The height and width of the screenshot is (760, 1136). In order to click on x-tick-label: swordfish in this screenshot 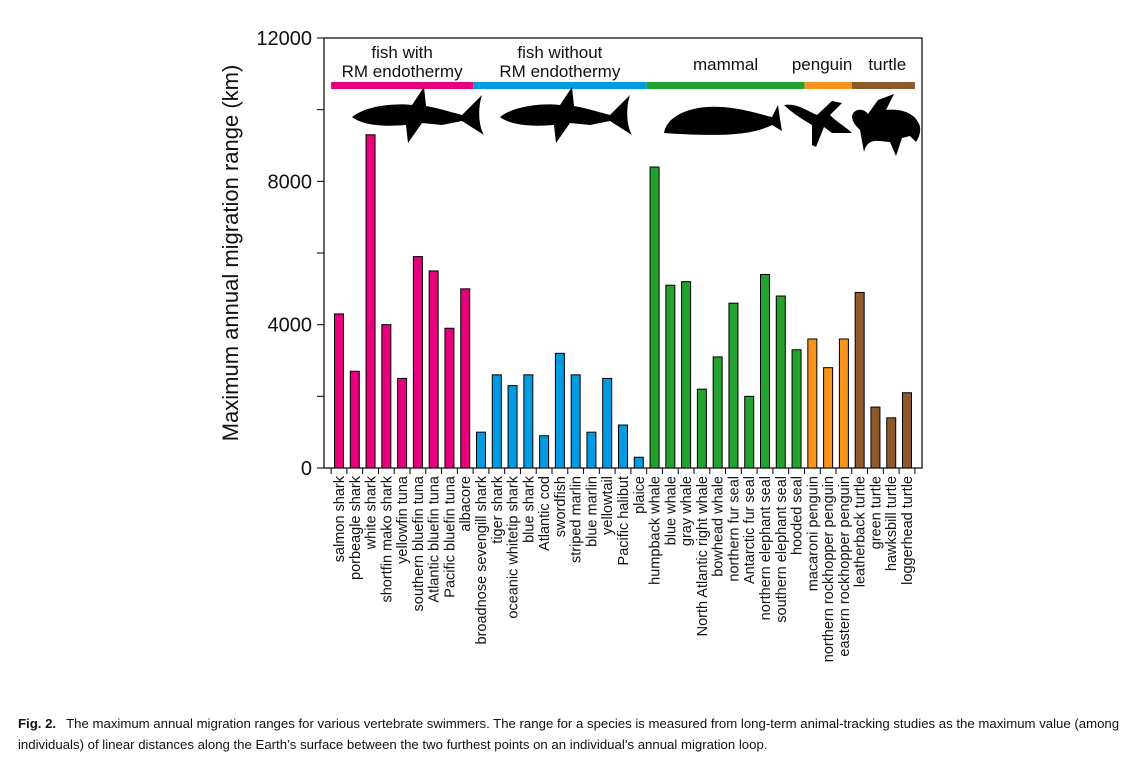, I will do `click(561, 506)`.